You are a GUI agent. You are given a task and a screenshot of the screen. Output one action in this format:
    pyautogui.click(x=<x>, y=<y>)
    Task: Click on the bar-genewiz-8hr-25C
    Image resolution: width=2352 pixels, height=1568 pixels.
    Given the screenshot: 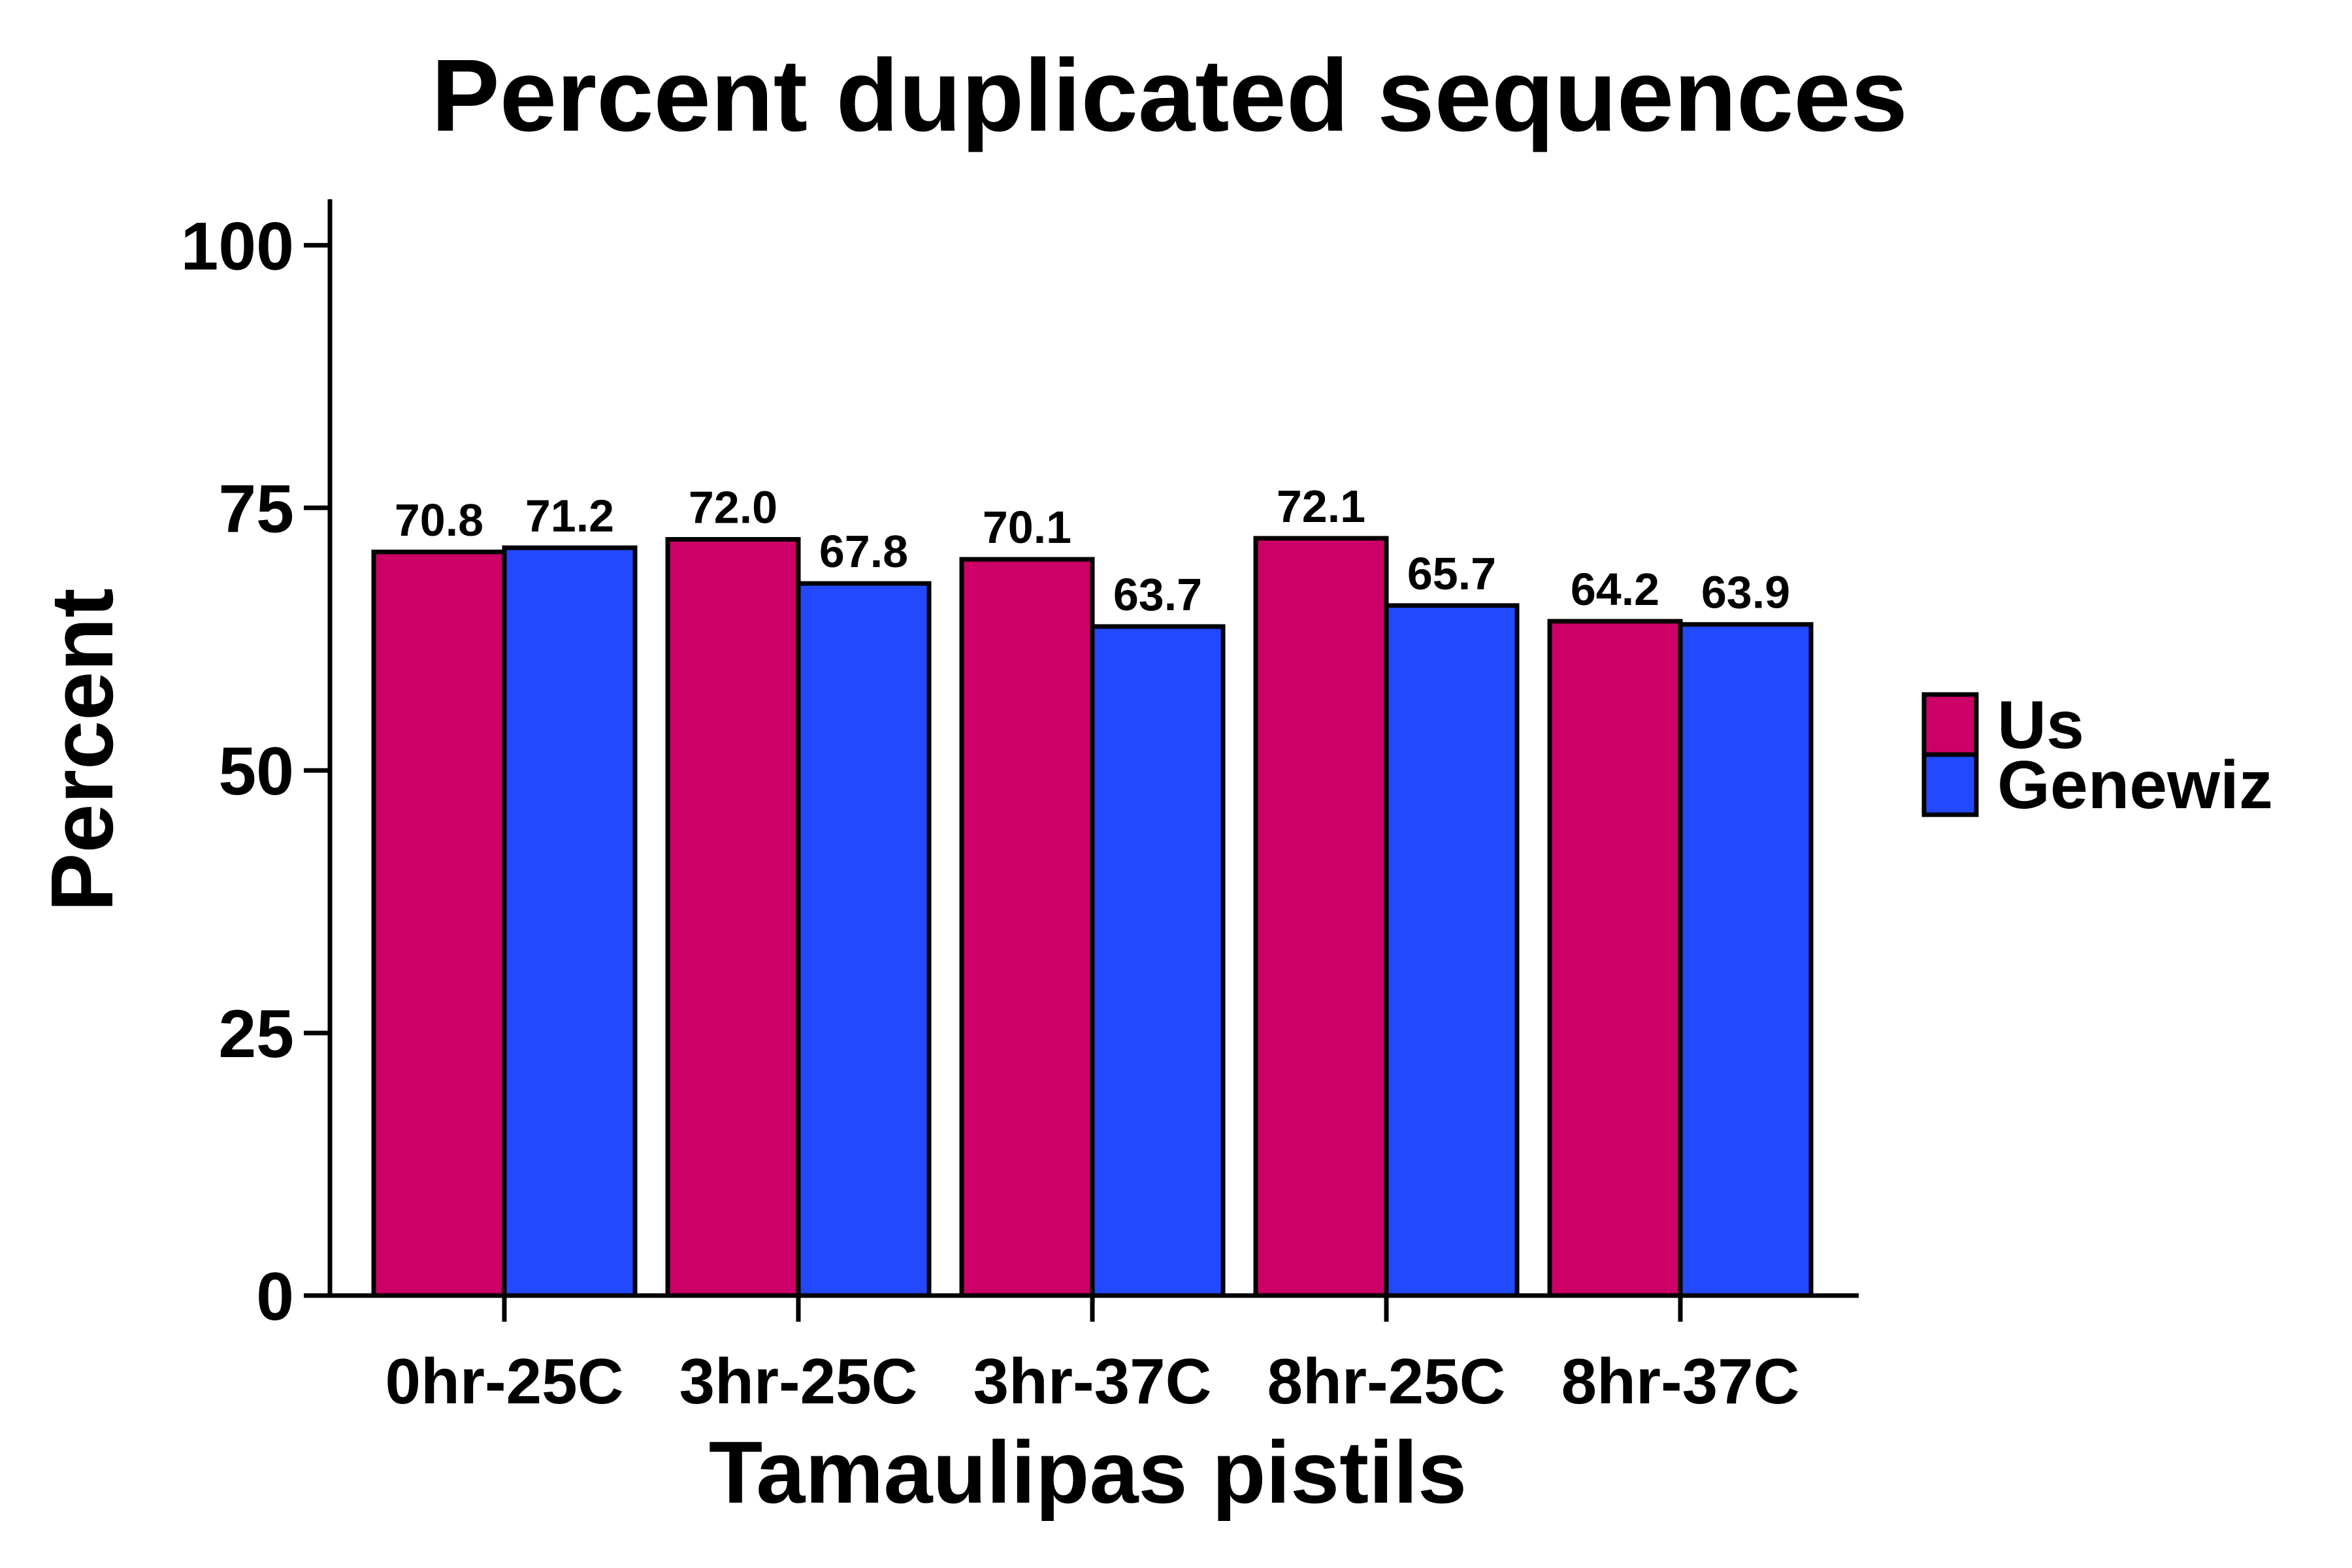 What is the action you would take?
    pyautogui.click(x=1452, y=950)
    